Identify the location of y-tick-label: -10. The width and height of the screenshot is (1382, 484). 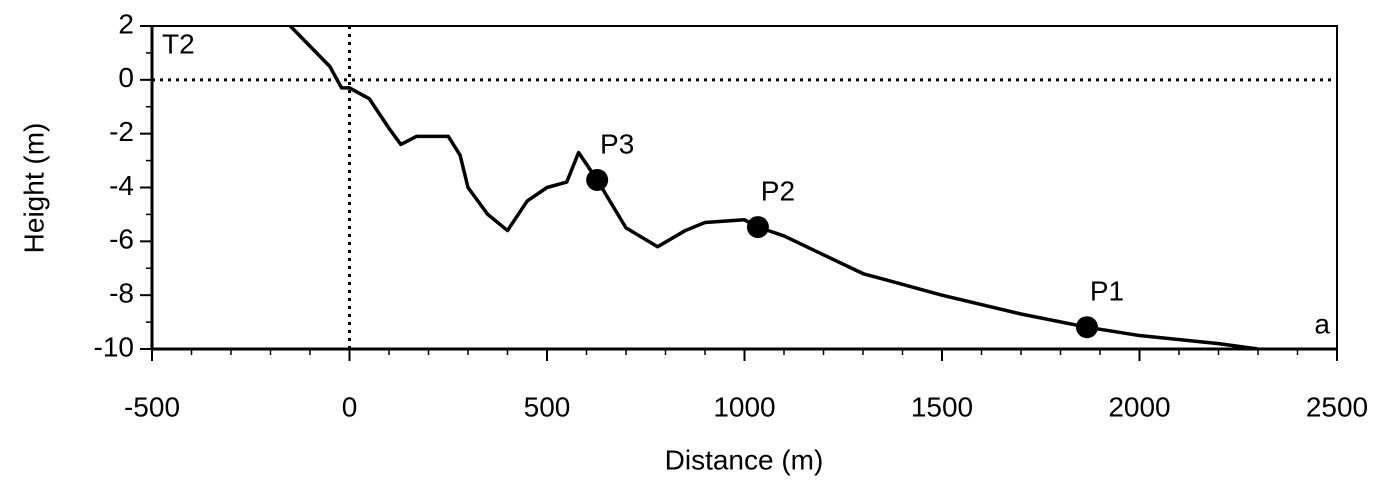
(114, 346).